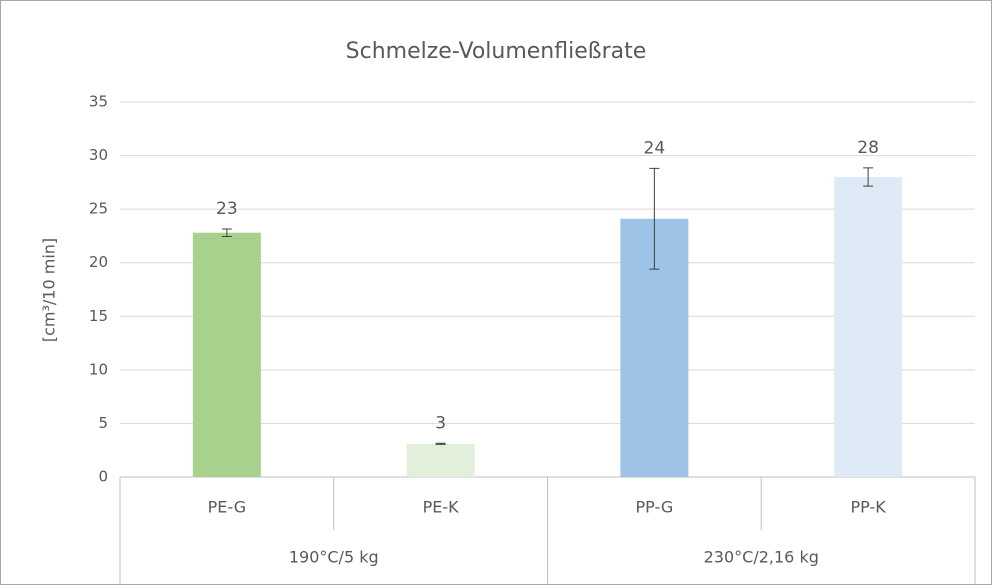 The image size is (992, 585). Describe the element at coordinates (49, 290) in the screenshot. I see `y-axis-label: [cm³/10 min]` at that location.